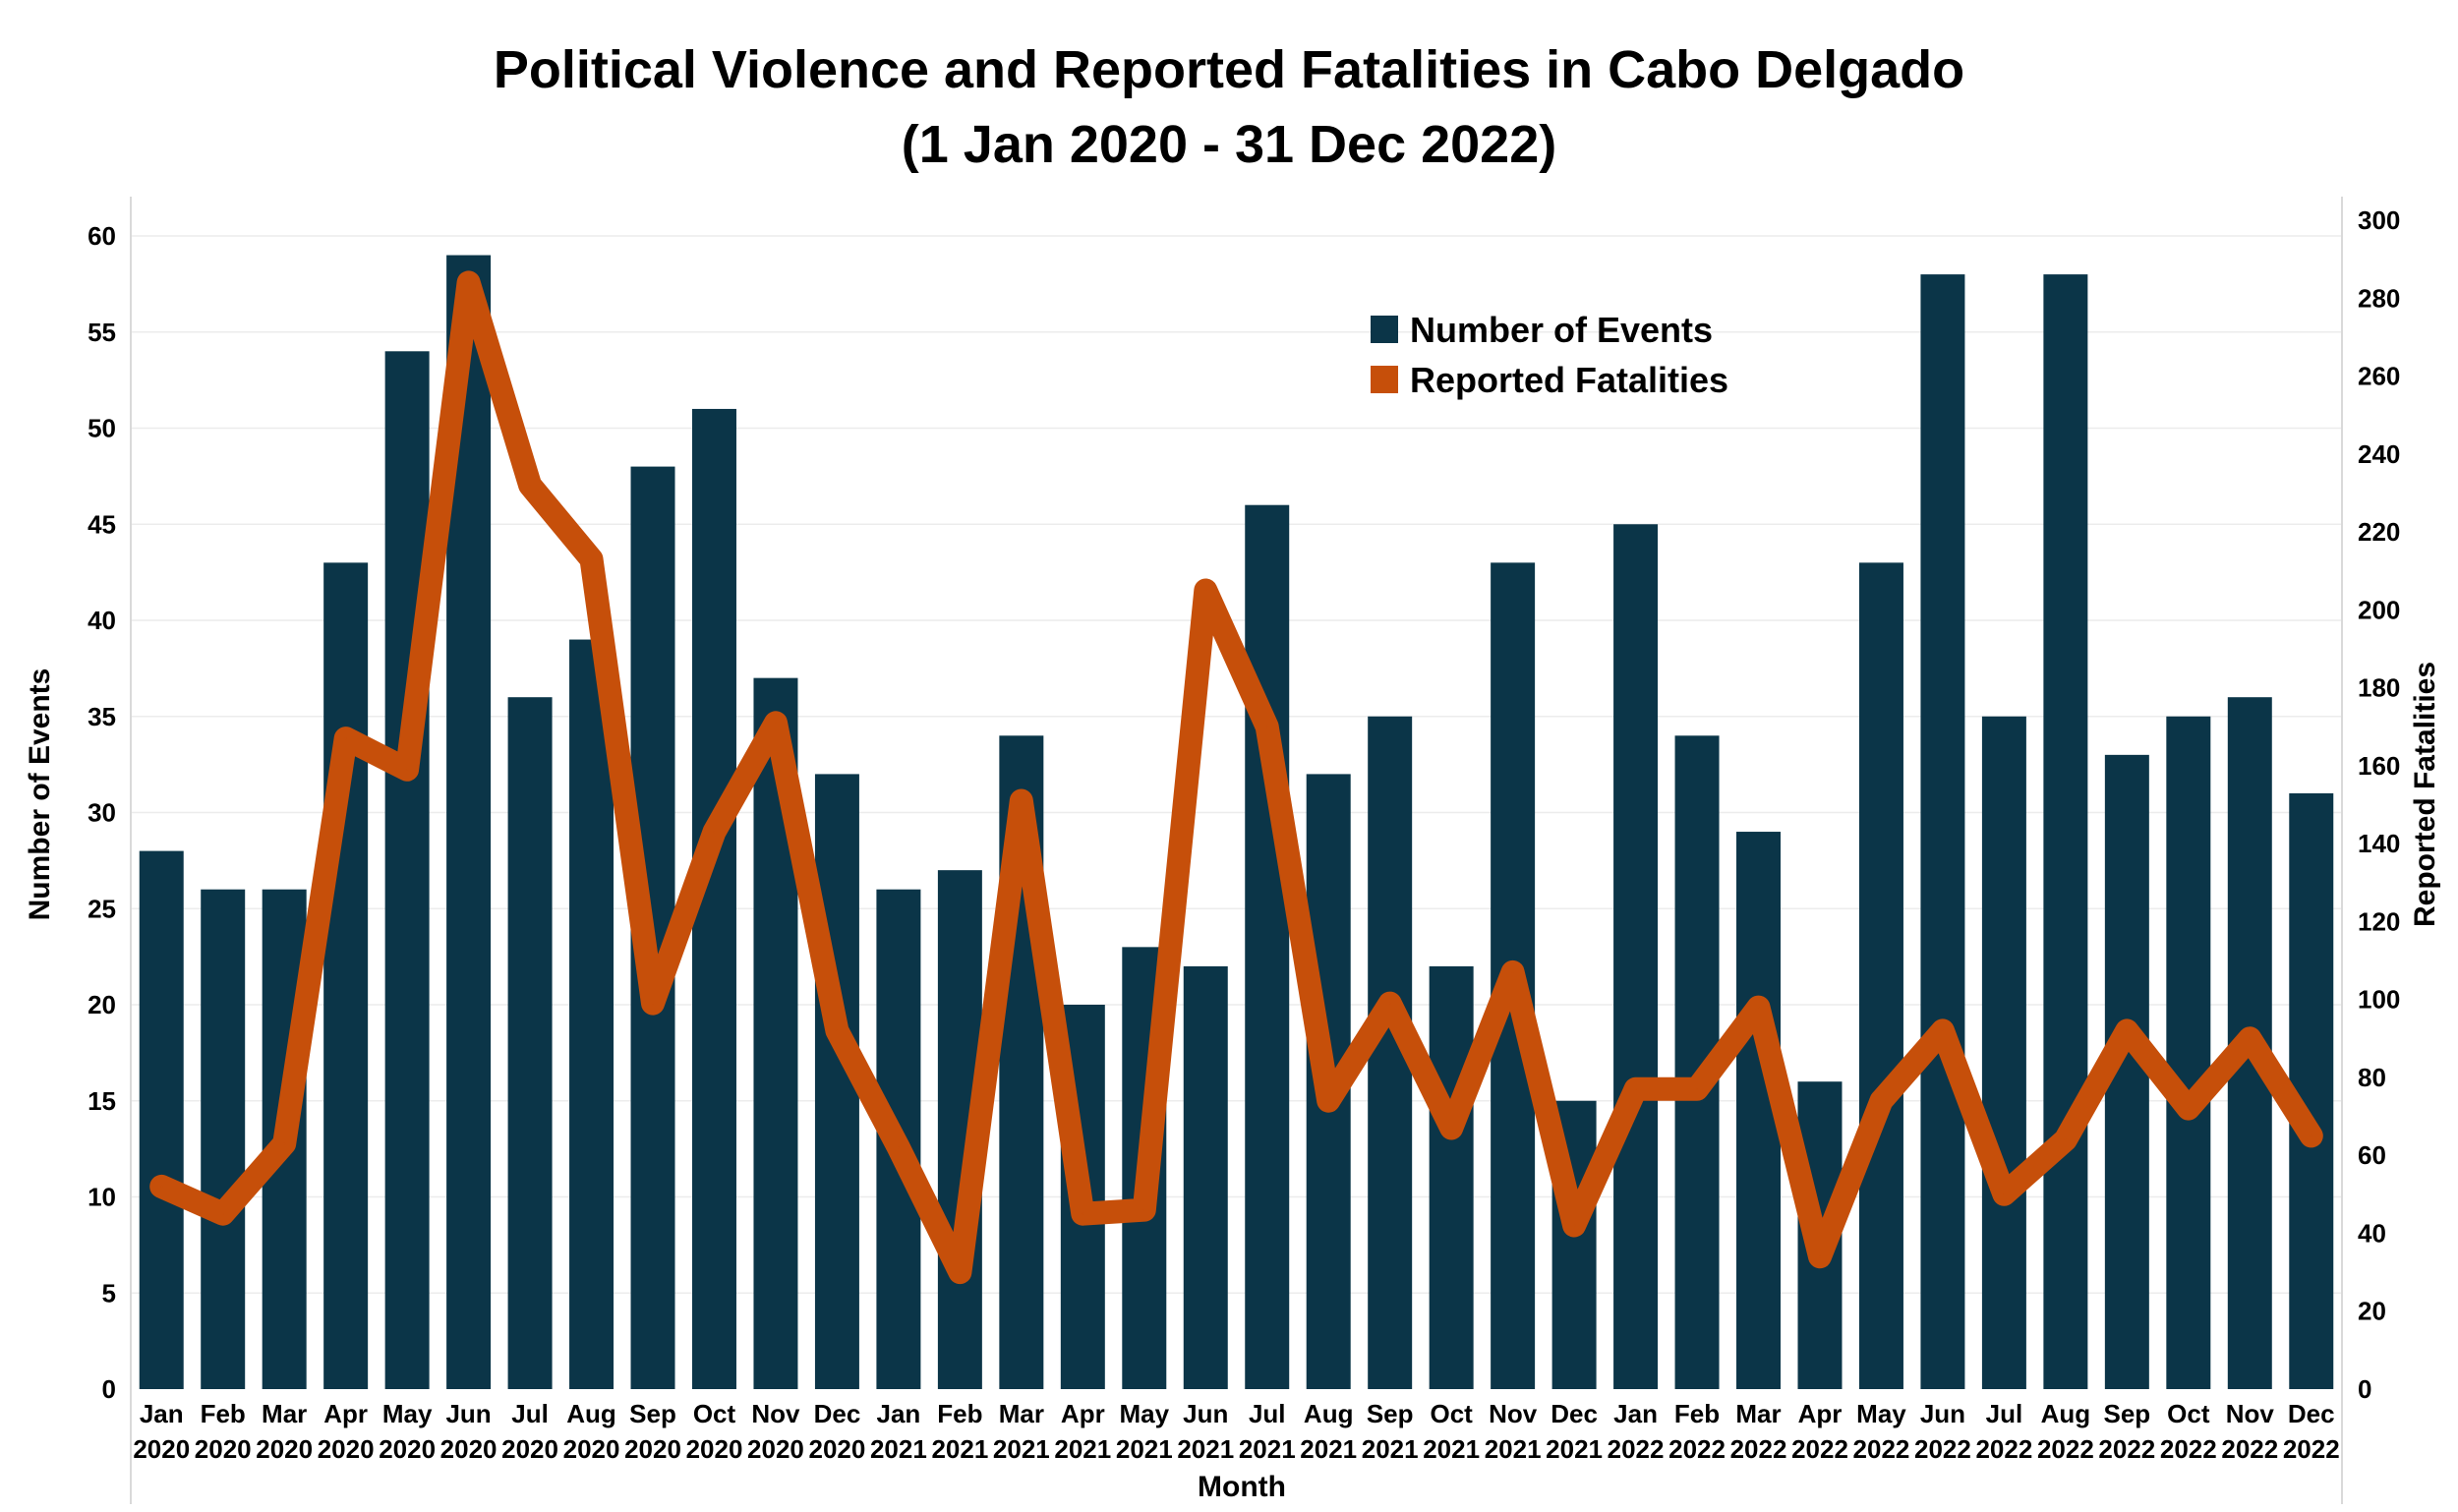  Describe the element at coordinates (2379, 688) in the screenshot. I see `right-tick-label: 180` at that location.